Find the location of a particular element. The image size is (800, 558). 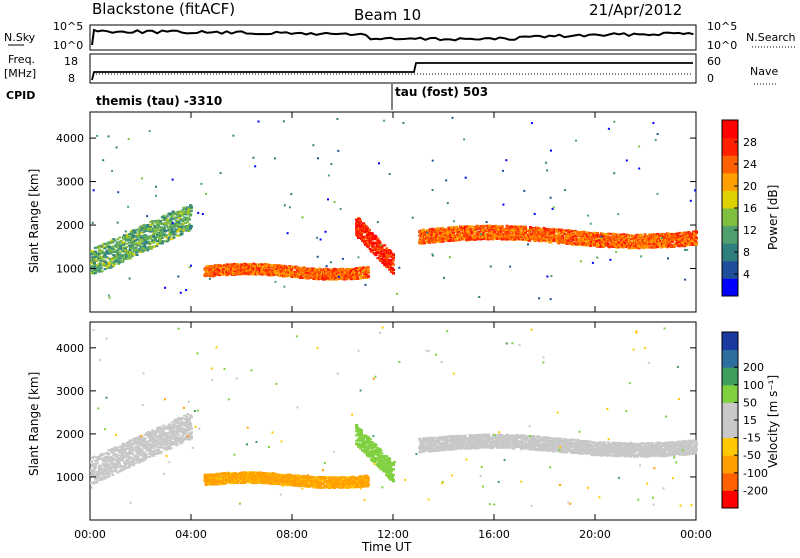

freq-tick-top: 18 is located at coordinates (71, 61).